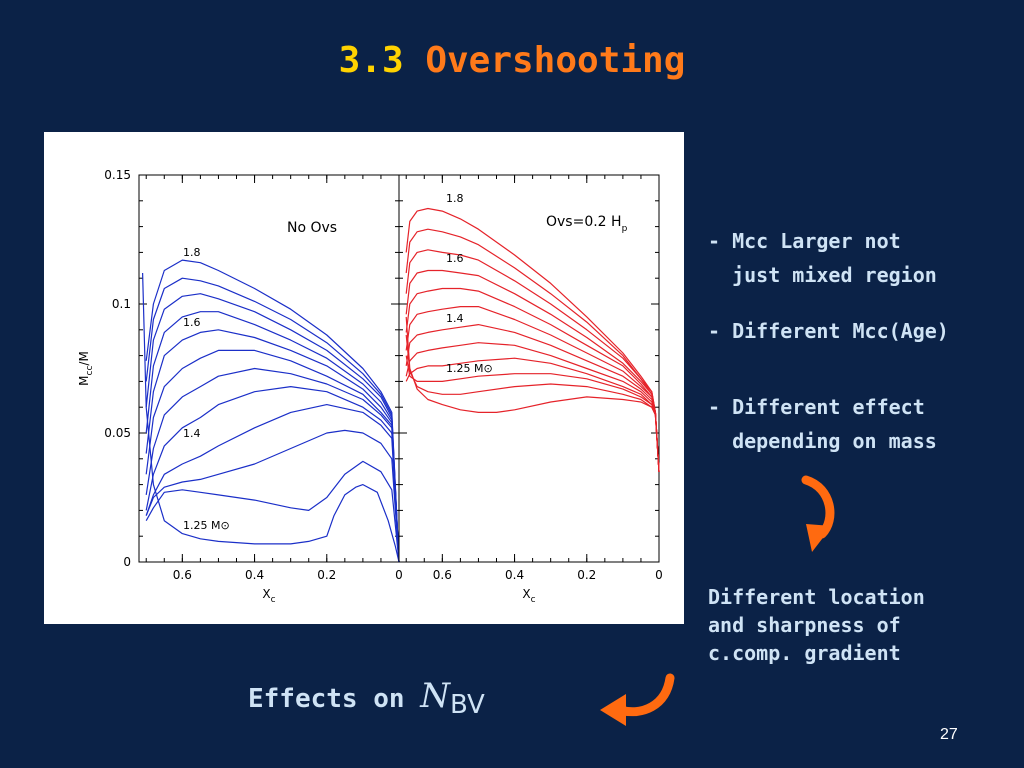 This screenshot has width=1024, height=768. I want to click on bullet-3-line-2: depending on mass, so click(822, 441).